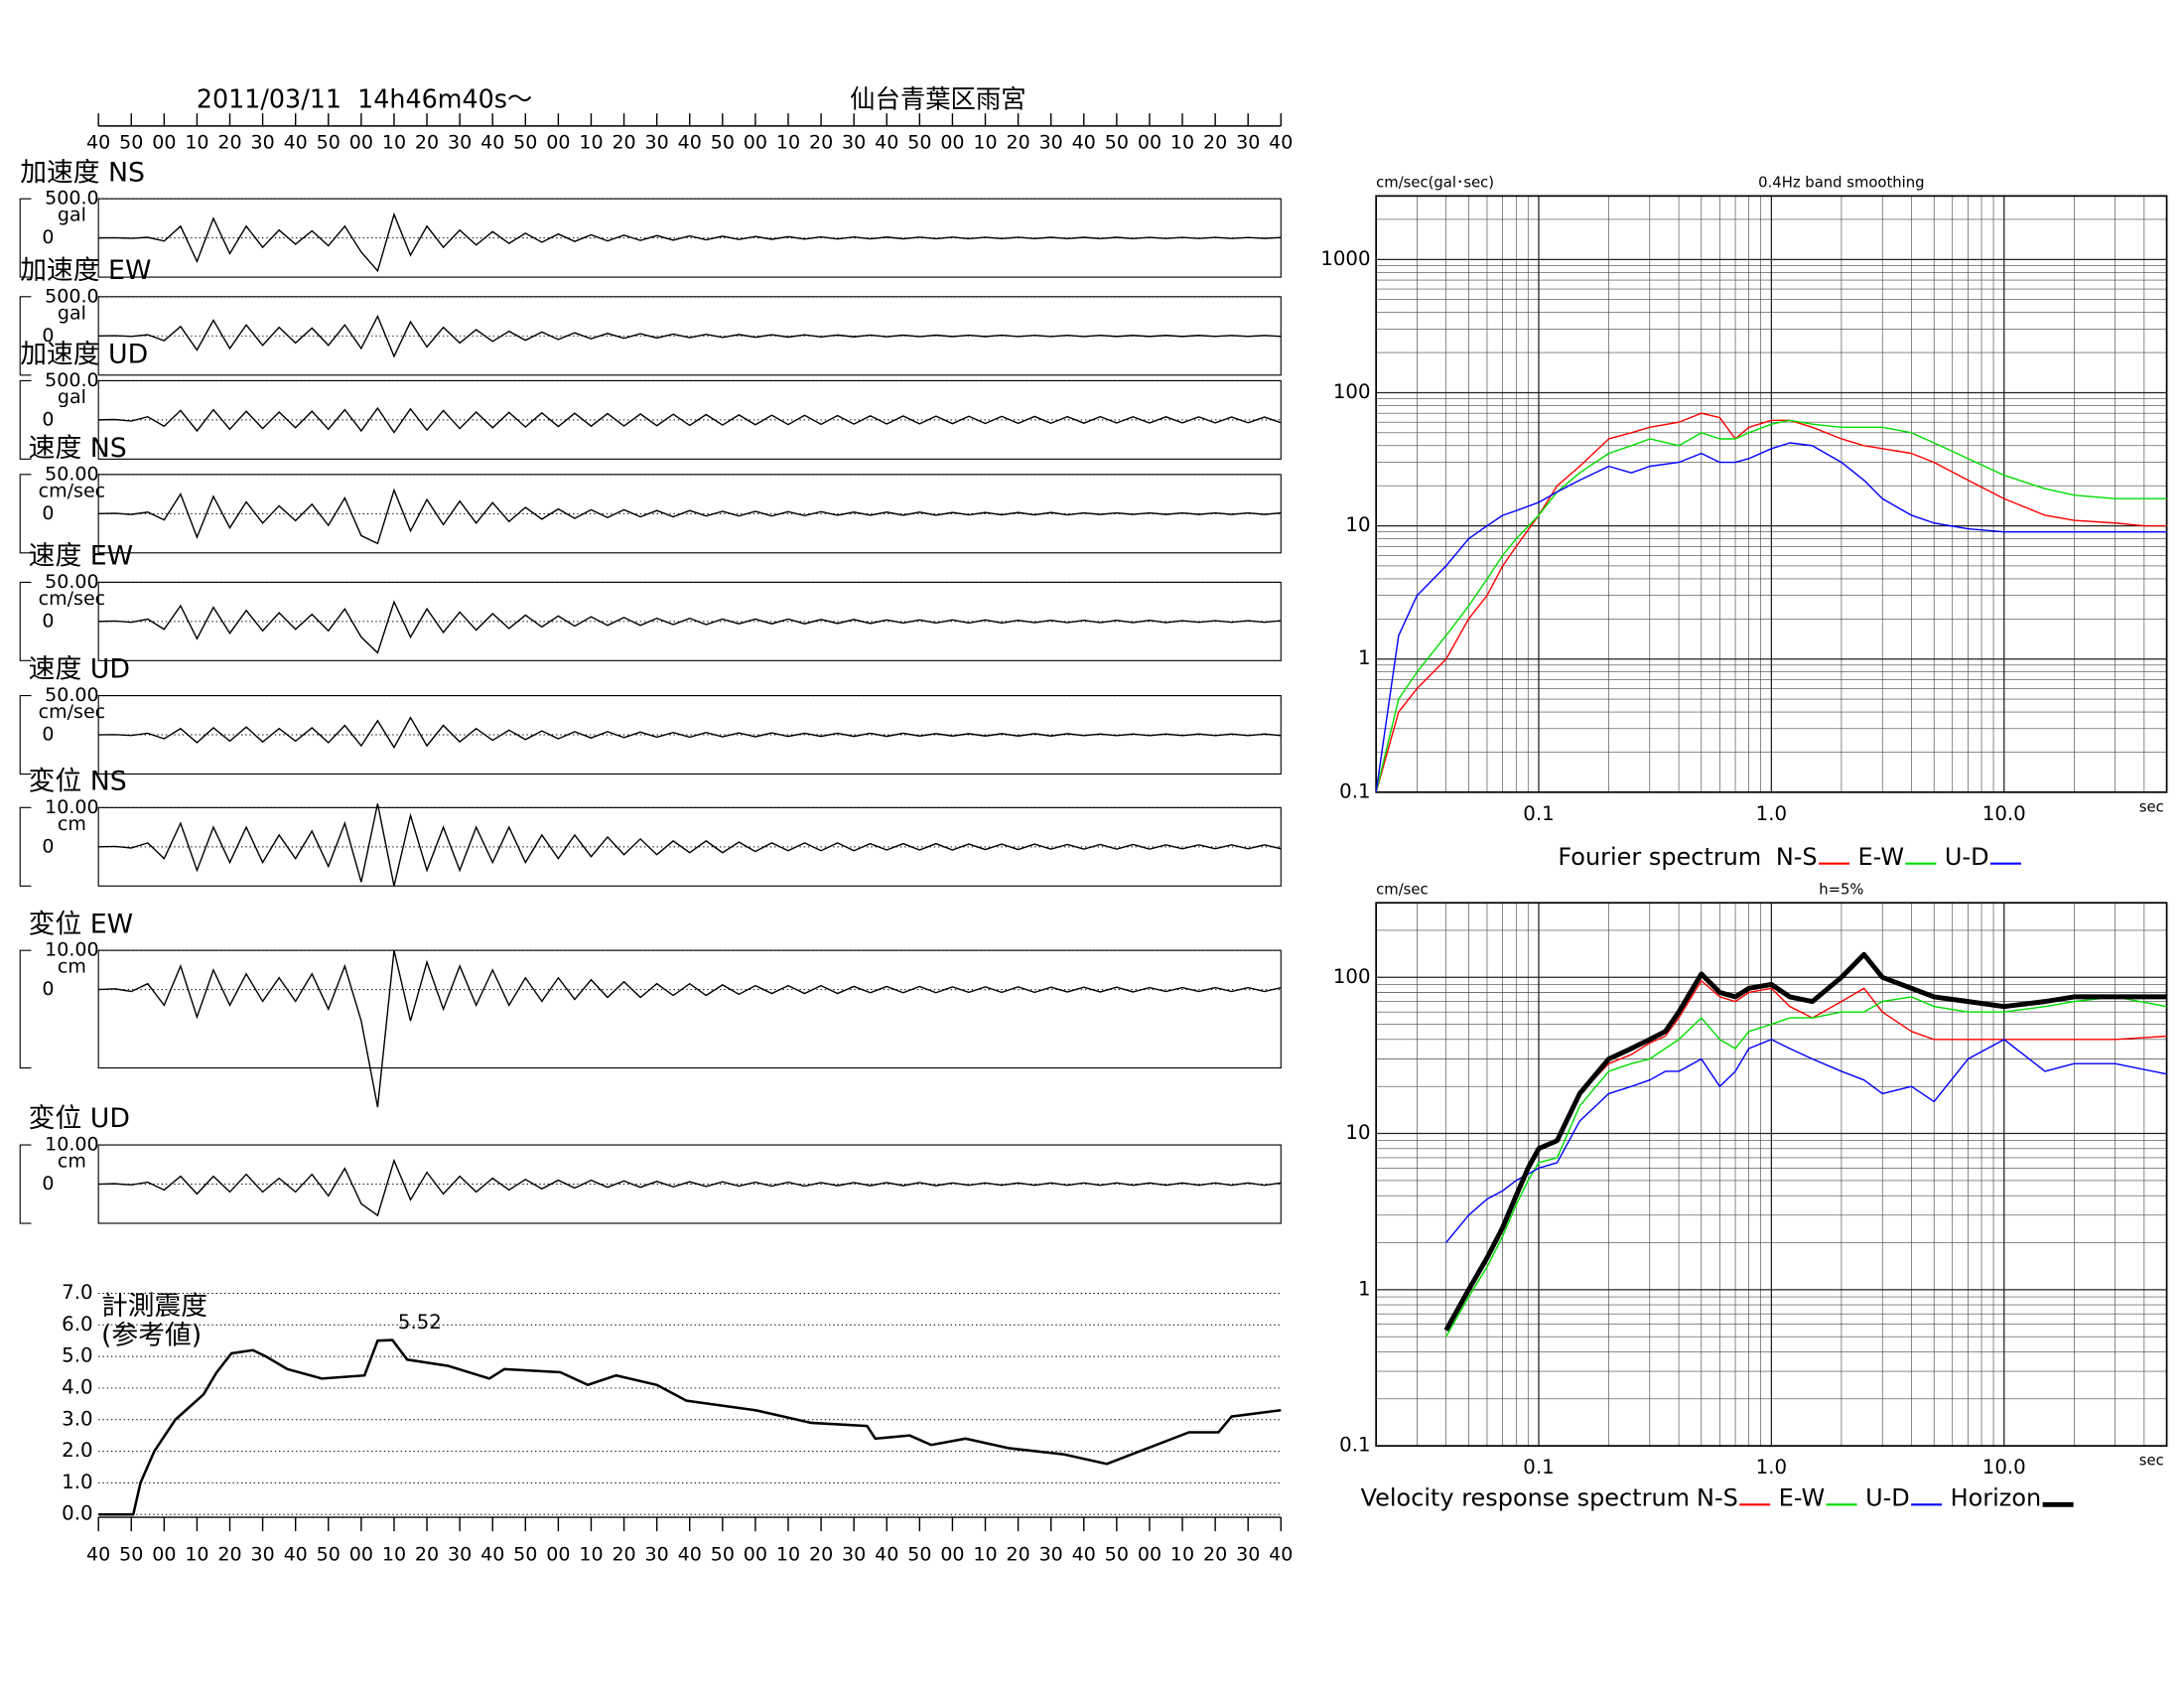 This screenshot has height=1688, width=2184. What do you see at coordinates (82, 172) in the screenshot?
I see `trace-label: 加速度 NS` at bounding box center [82, 172].